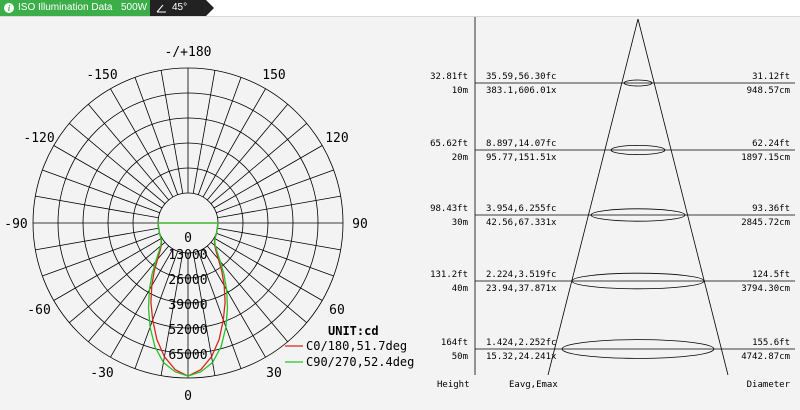 This screenshot has width=800, height=410. What do you see at coordinates (771, 343) in the screenshot?
I see `row-diameter-ft: 155.6ft` at bounding box center [771, 343].